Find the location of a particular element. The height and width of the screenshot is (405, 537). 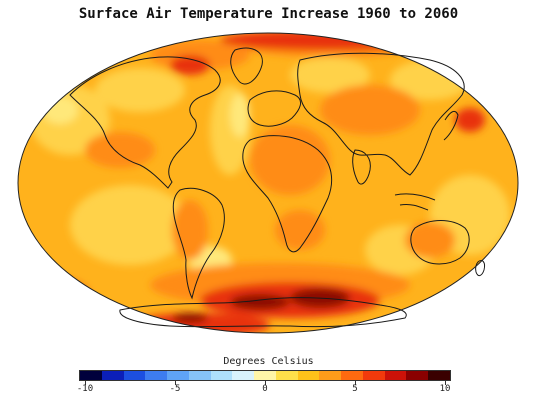

legend-title: Degrees Celsius is located at coordinates (268, 361).